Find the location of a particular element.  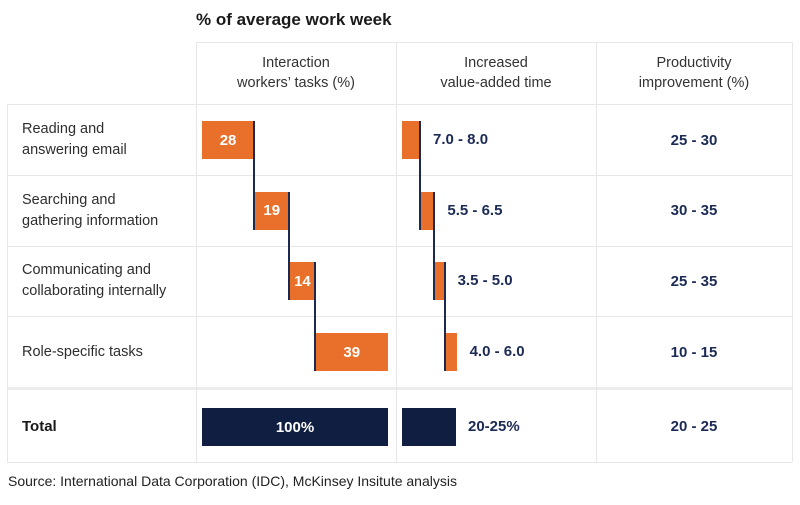

task-bar-value: 39 is located at coordinates (352, 352).